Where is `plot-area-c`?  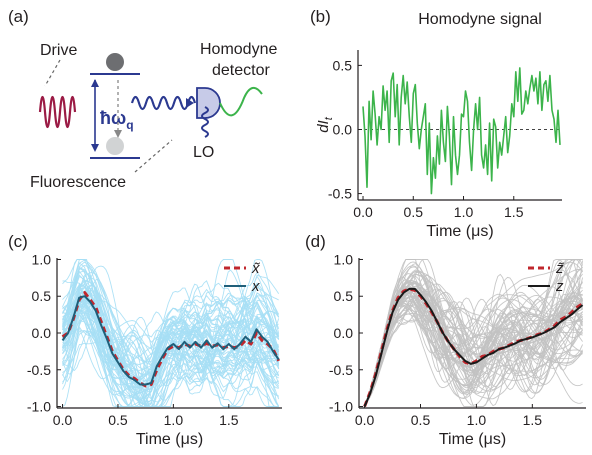
plot-area-c is located at coordinates (171, 333).